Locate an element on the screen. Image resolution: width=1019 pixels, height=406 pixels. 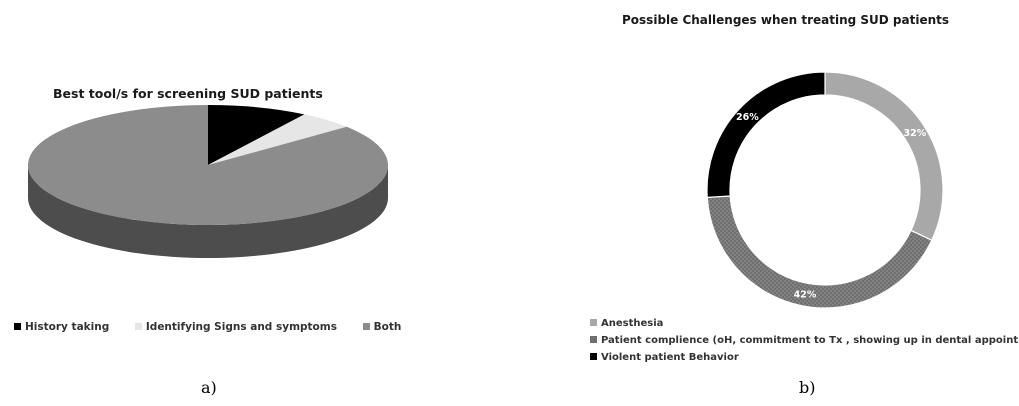
legend-item-both: Both is located at coordinates (382, 327).